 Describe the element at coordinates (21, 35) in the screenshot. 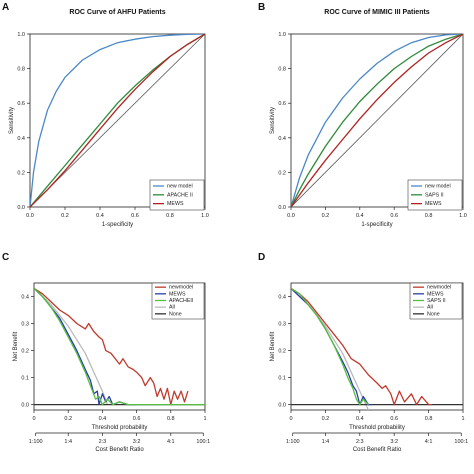

I see `y-tick-label: 1.0` at that location.